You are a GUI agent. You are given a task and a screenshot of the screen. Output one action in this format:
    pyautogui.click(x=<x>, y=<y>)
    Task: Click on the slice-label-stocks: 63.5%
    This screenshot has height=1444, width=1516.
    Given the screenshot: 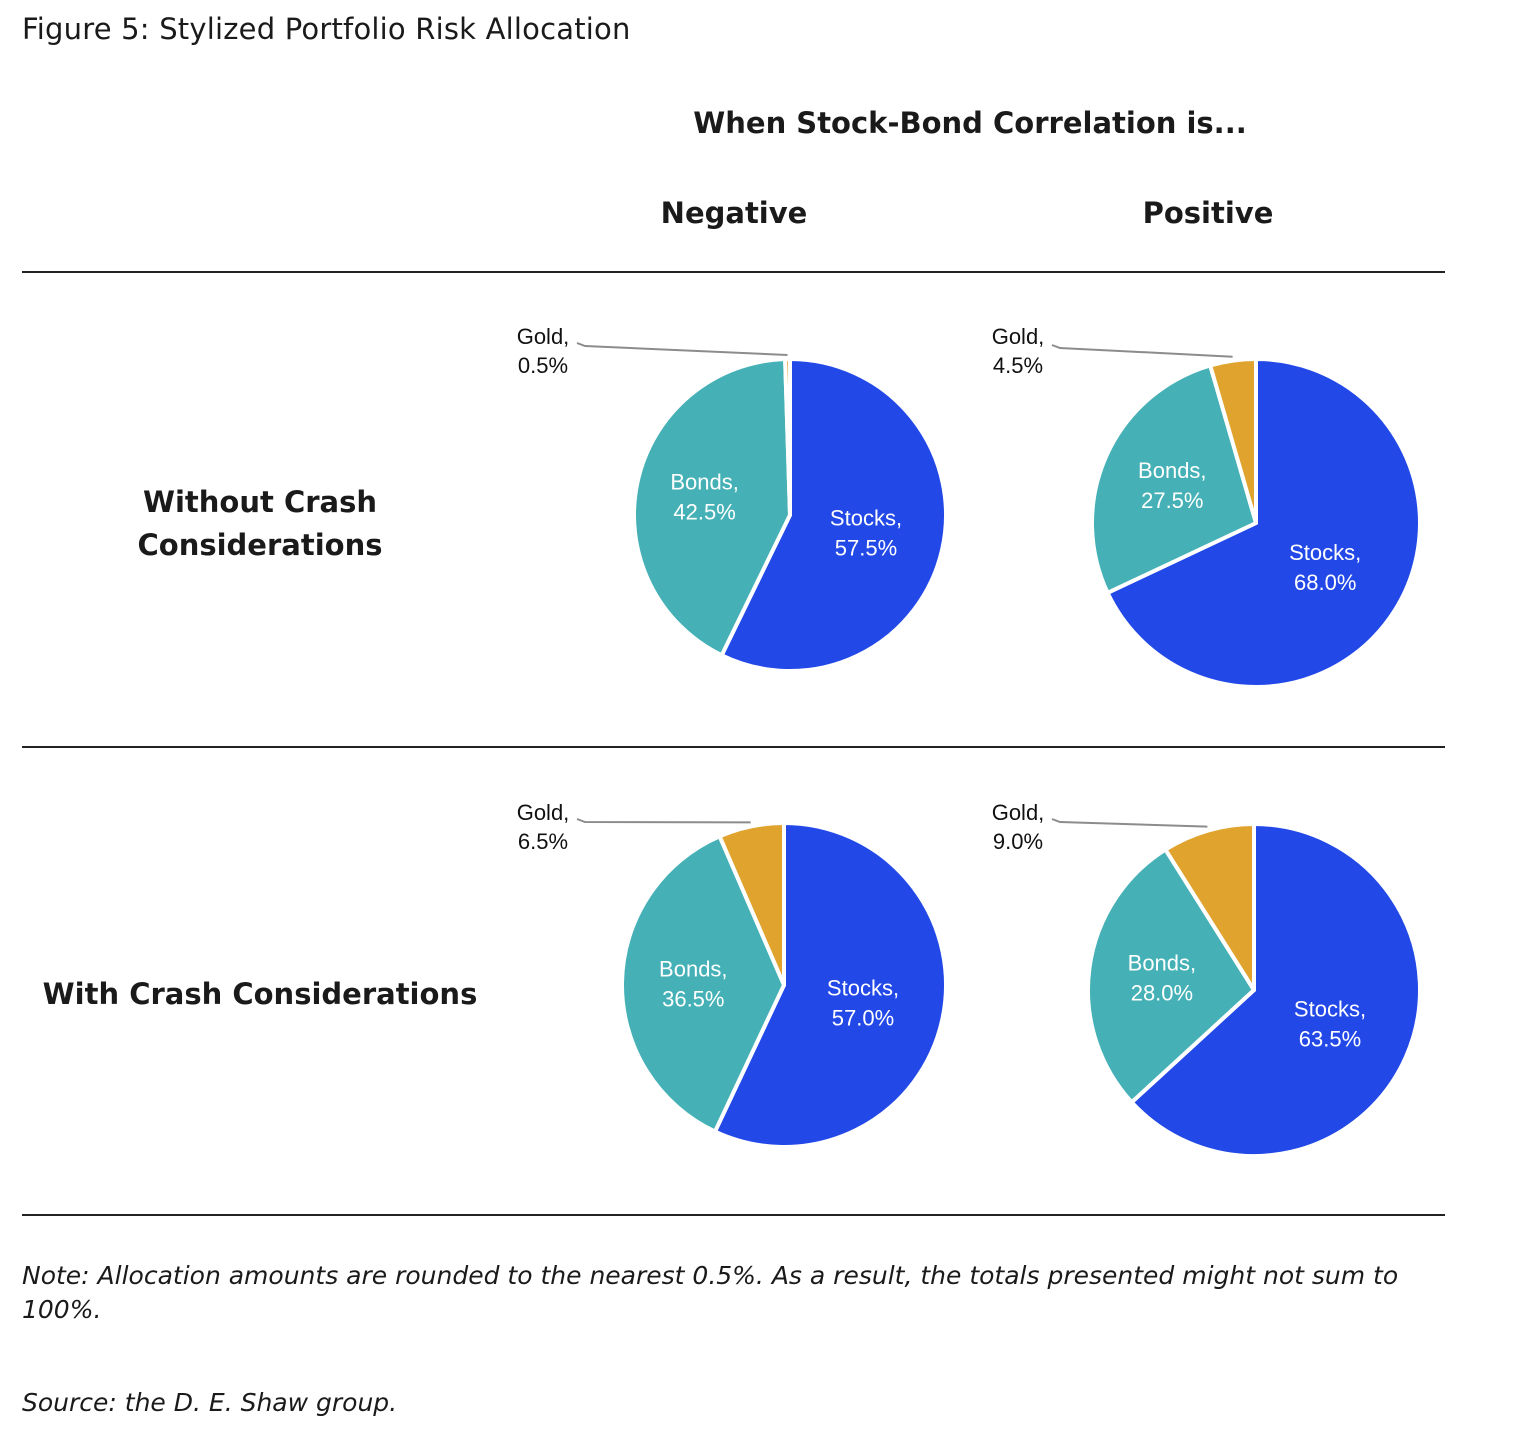 What is the action you would take?
    pyautogui.click(x=1330, y=1038)
    